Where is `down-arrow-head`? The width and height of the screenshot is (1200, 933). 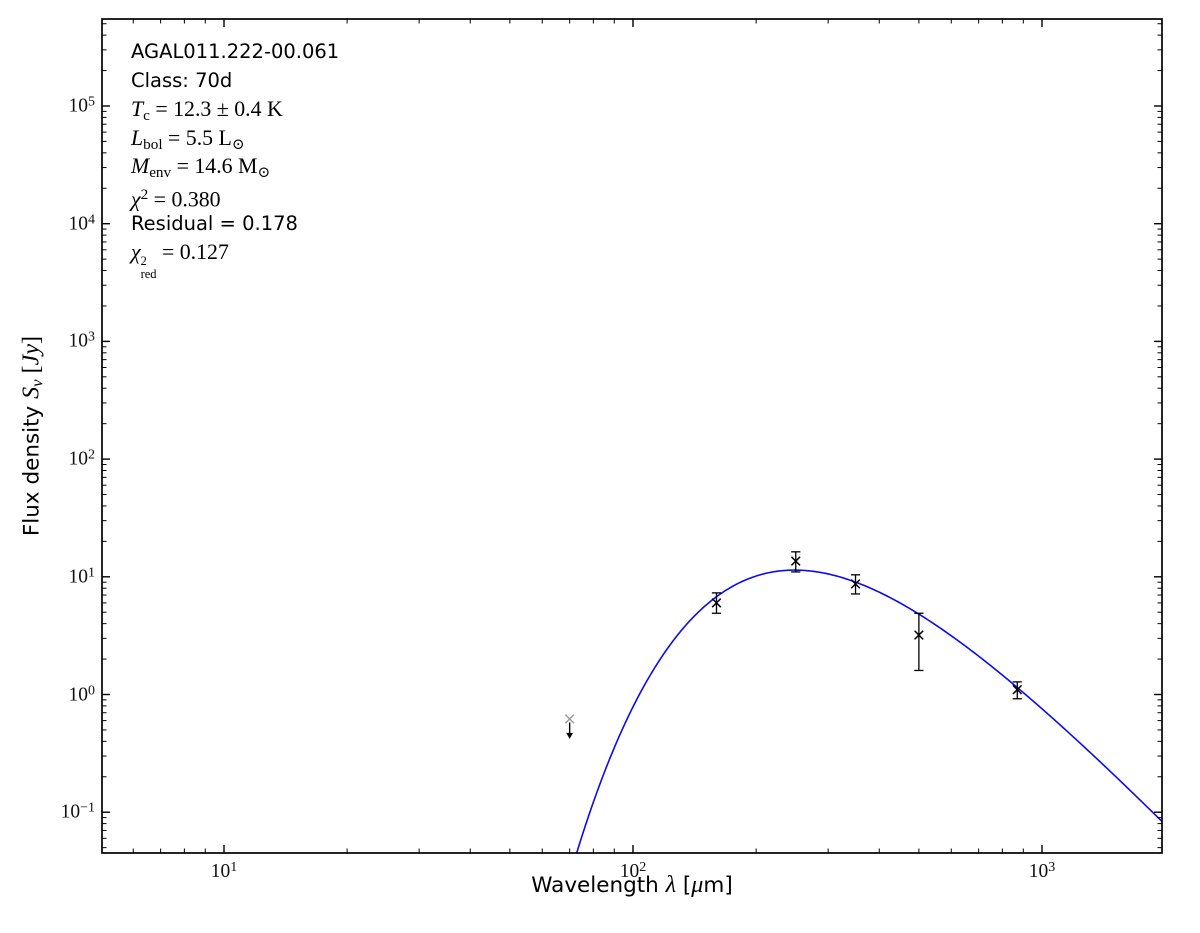 down-arrow-head is located at coordinates (570, 735).